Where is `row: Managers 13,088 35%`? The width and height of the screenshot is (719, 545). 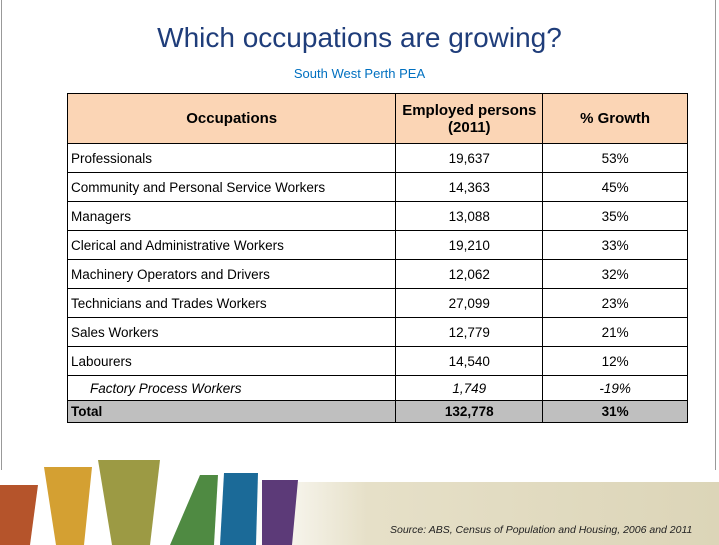 row: Managers 13,088 35% is located at coordinates (377, 216).